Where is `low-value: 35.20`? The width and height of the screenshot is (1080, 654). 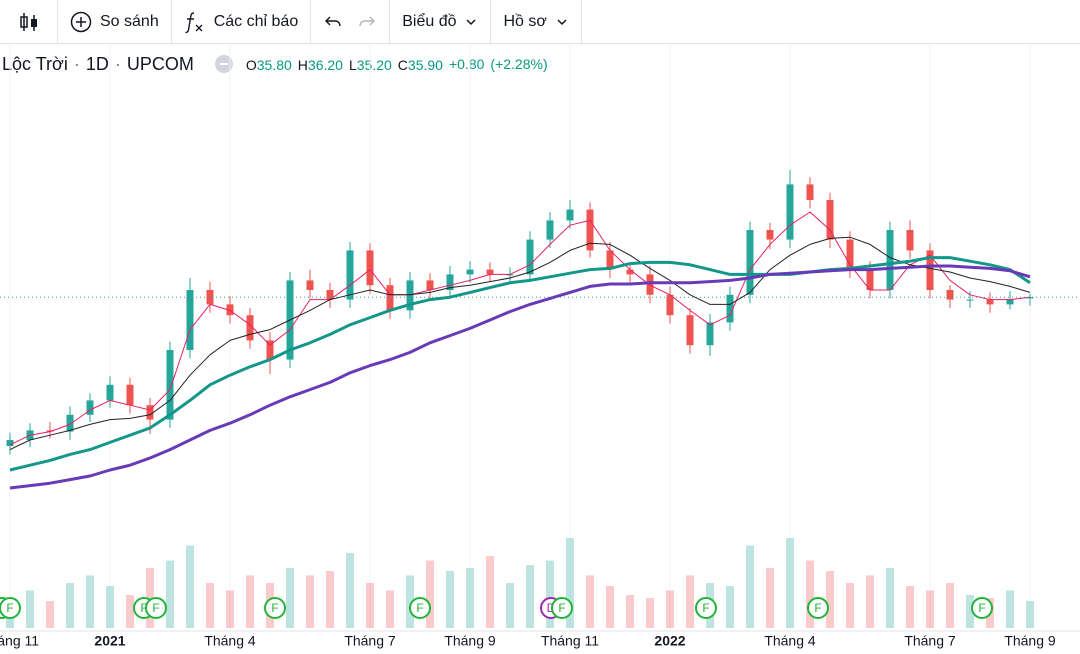 low-value: 35.20 is located at coordinates (374, 64).